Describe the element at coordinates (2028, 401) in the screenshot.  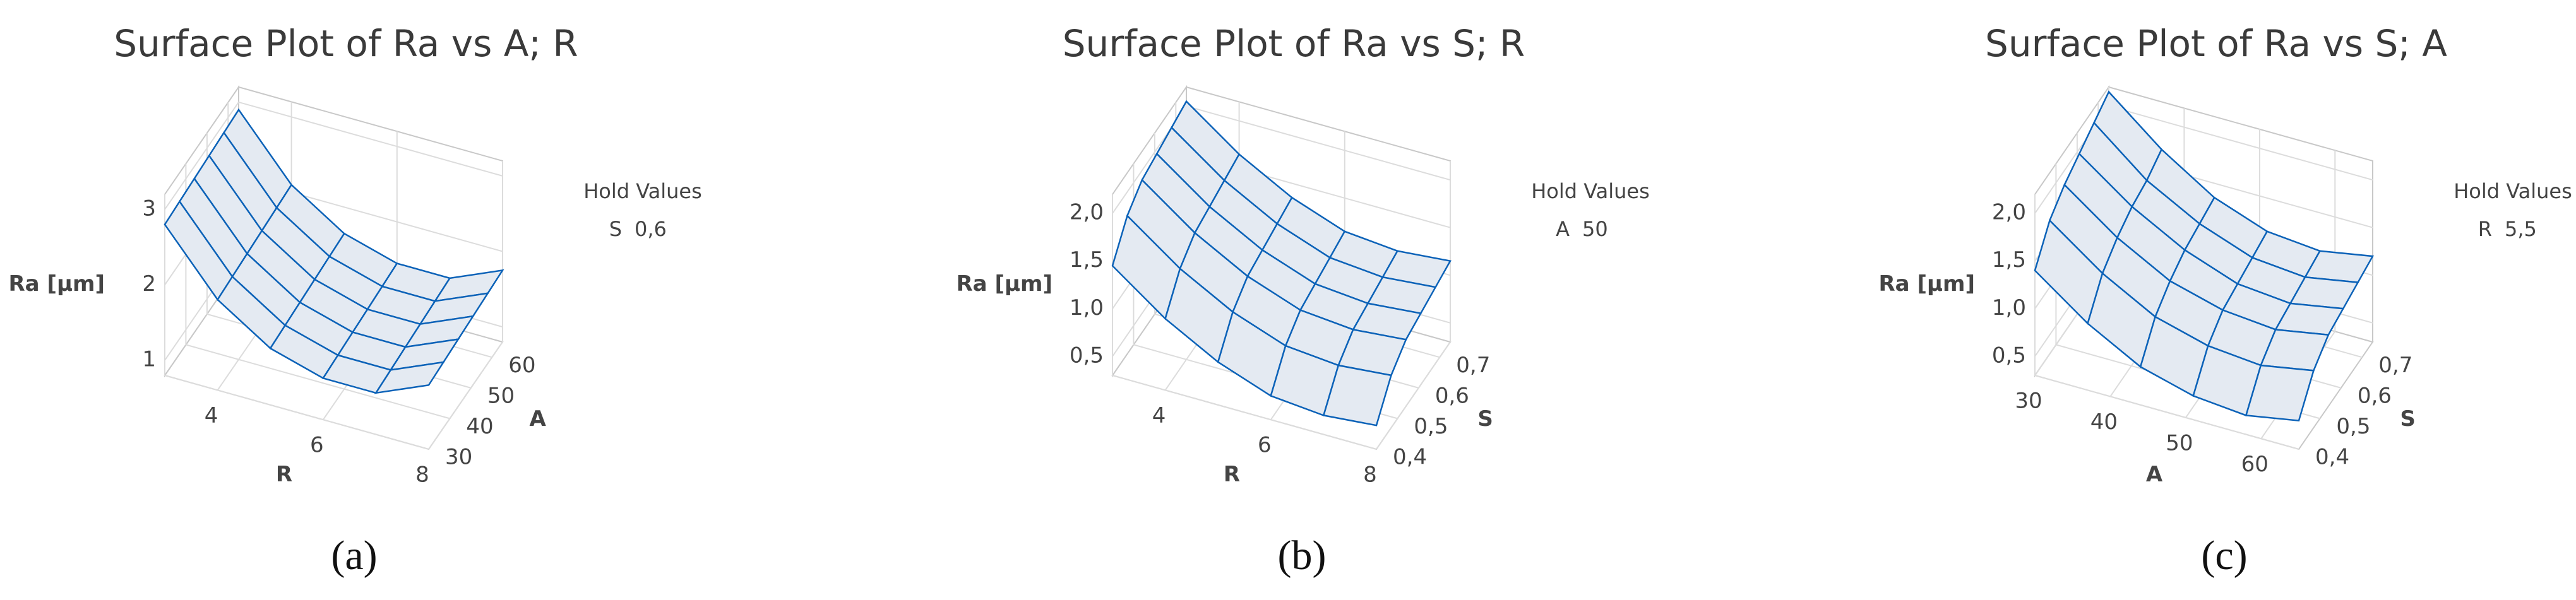
I see `x-tick-label: 30` at that location.